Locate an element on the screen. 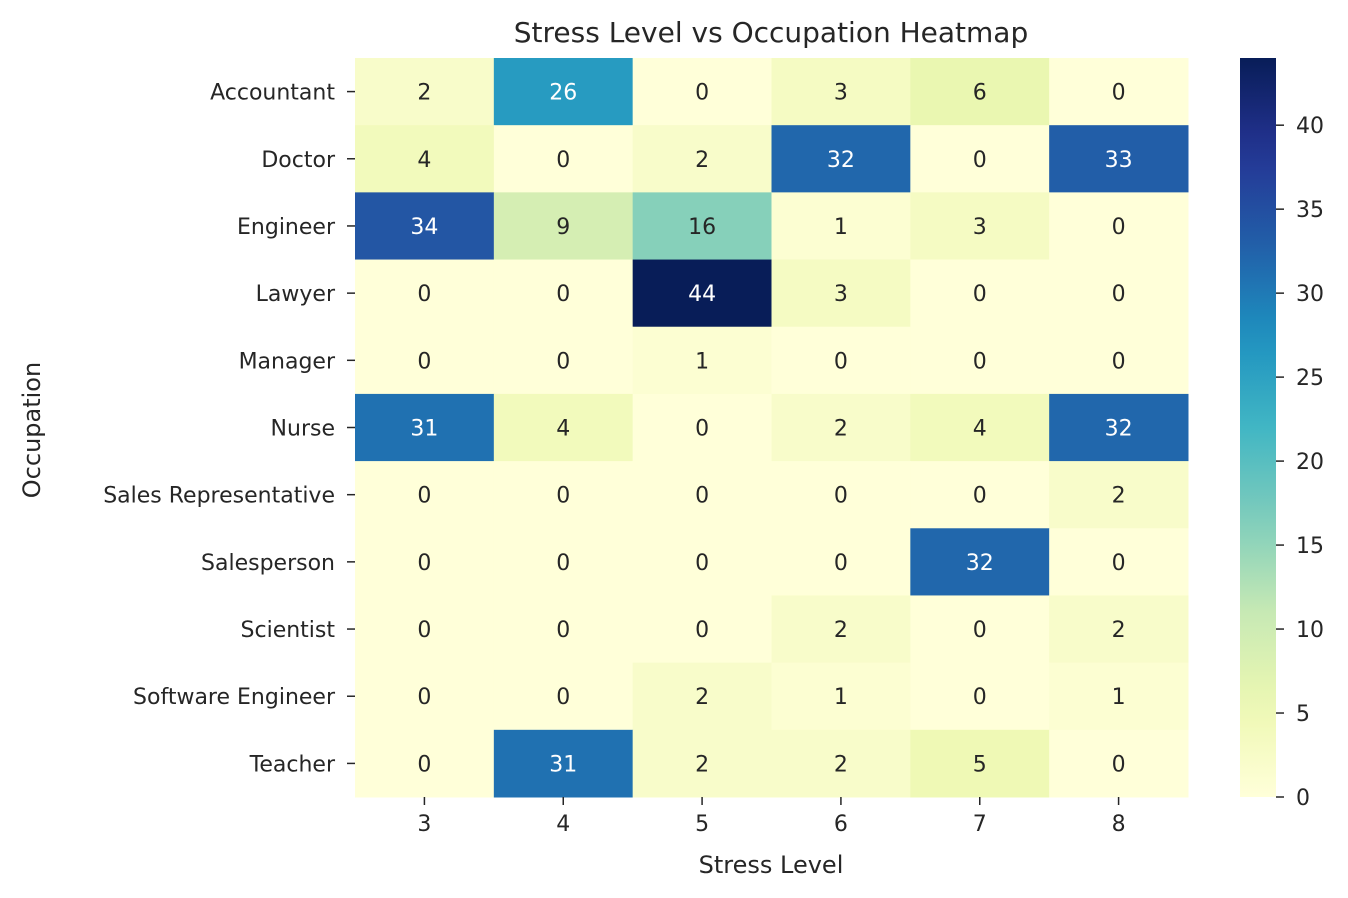 Image resolution: width=1348 pixels, height=898 pixels. y-tick-label: Teacher is located at coordinates (292, 764).